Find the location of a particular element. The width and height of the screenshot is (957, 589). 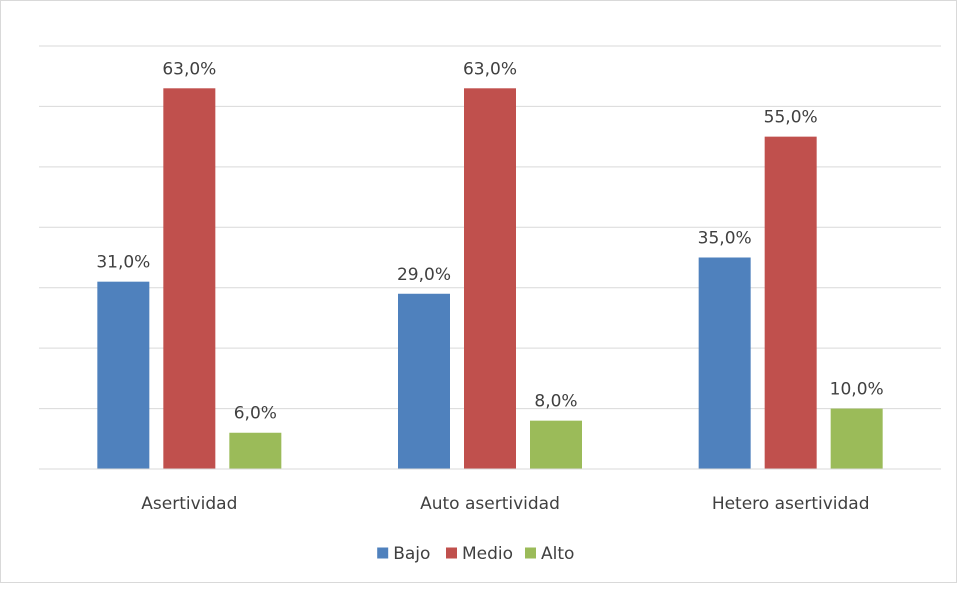

legend-swatch-alto is located at coordinates (530, 553).